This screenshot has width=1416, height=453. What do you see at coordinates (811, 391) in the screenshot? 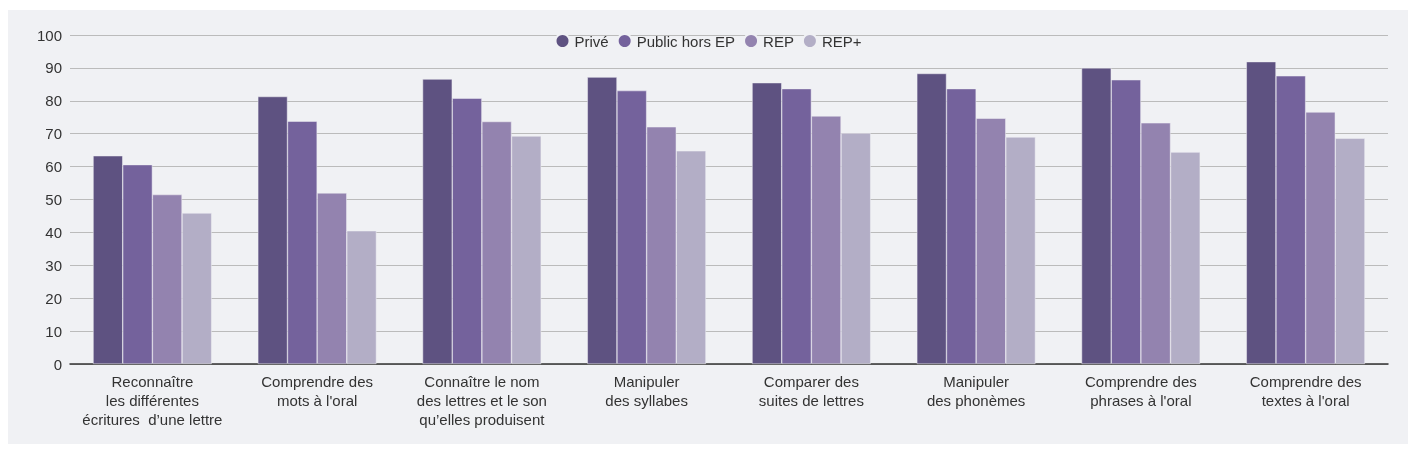
I see `x-tick-label: Comparer des suites de lettres` at bounding box center [811, 391].